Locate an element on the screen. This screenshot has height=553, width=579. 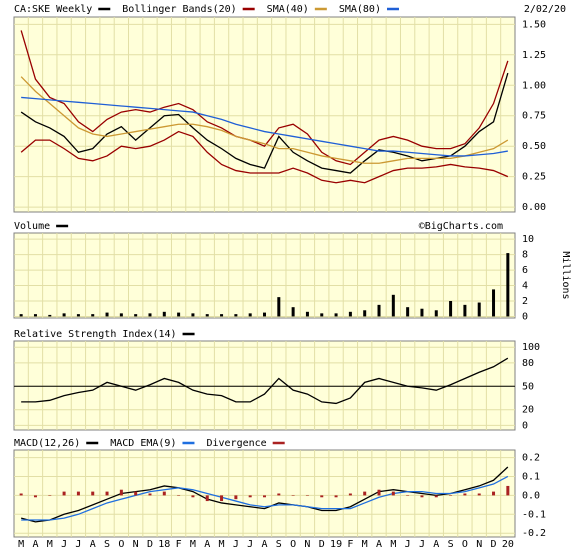
y-tick-label: 0.00 is located at coordinates (534, 207).